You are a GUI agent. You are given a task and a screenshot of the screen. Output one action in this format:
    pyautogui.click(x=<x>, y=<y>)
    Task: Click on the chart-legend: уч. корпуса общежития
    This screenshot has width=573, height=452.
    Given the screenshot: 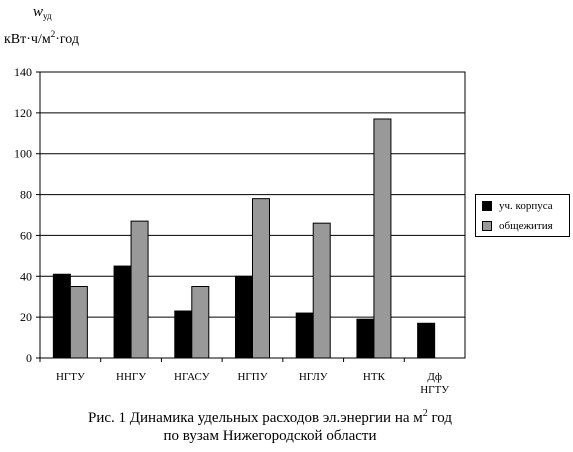 What is the action you would take?
    pyautogui.click(x=522, y=215)
    